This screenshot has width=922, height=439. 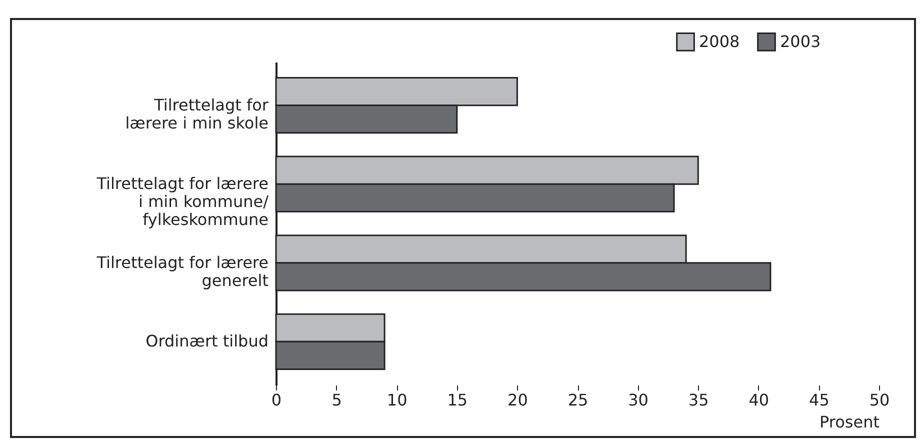 I want to click on x-tick-label: 35, so click(x=698, y=400).